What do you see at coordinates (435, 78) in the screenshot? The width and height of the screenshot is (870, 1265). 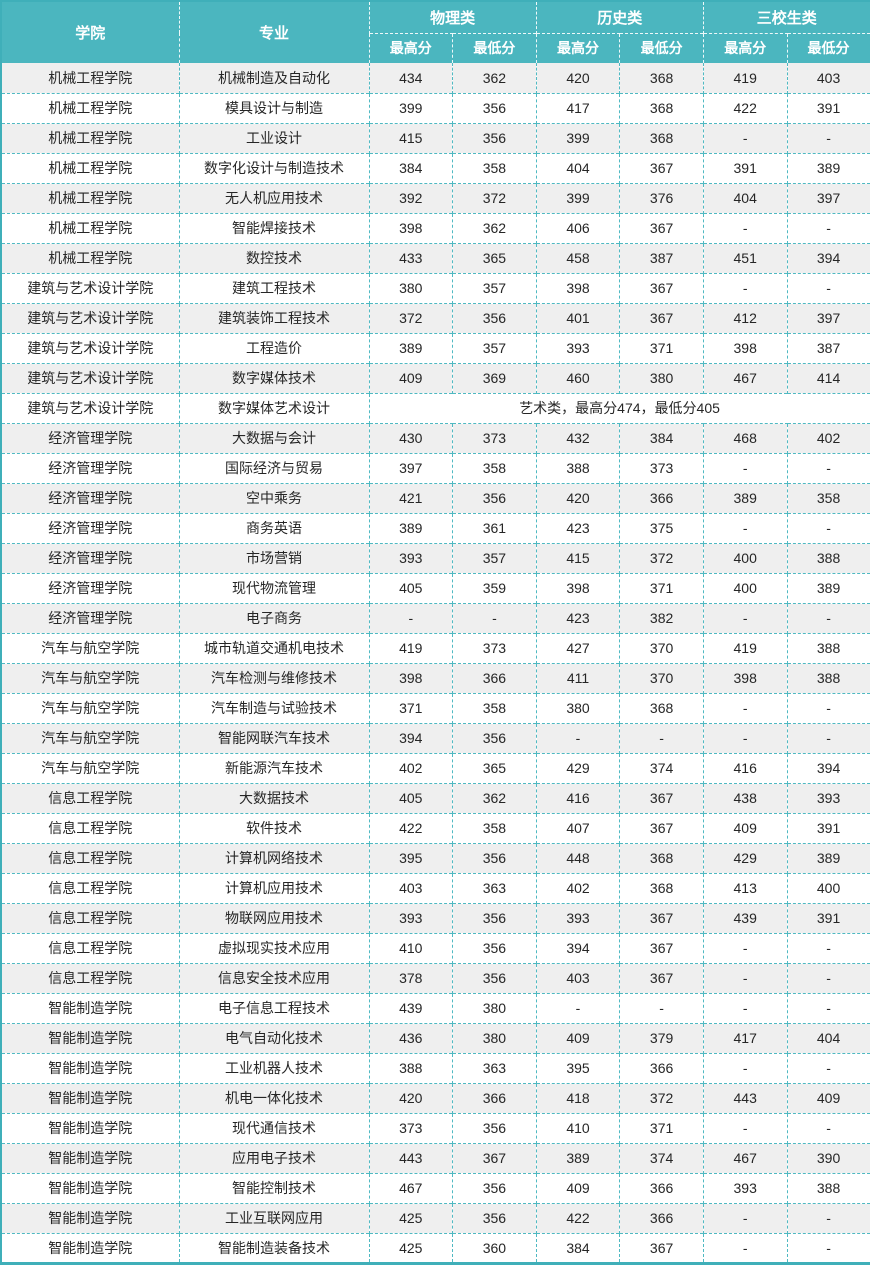 I see `table-row: 机械工程学院 机械制造及自动化 434 362 420 368 419 403` at bounding box center [435, 78].